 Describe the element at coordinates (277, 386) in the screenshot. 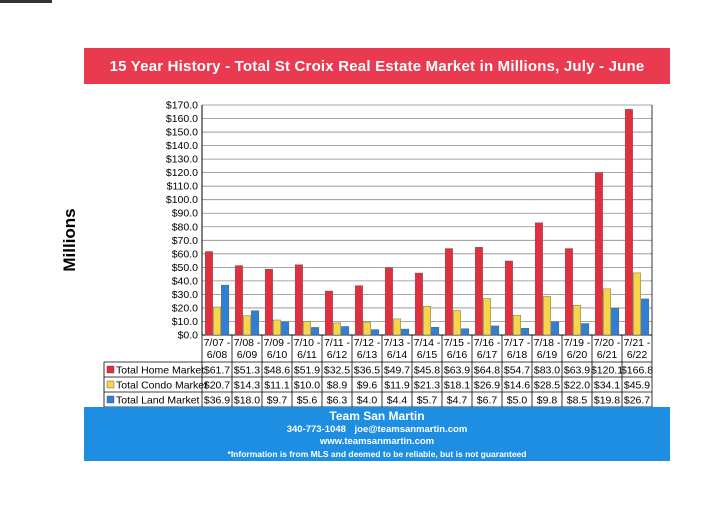

I see `data-label: $11.1` at that location.